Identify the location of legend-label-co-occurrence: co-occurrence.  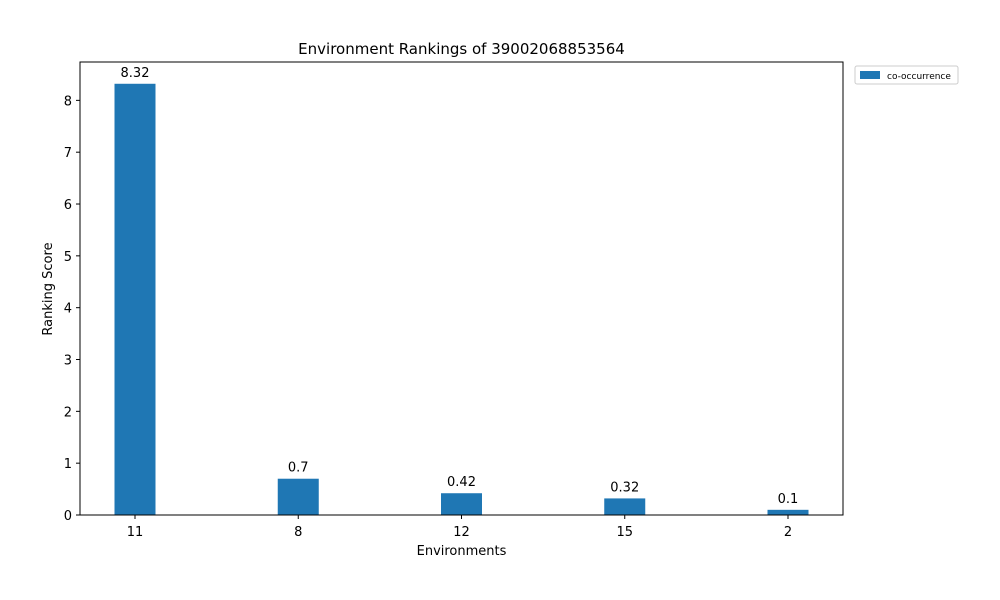
(919, 77).